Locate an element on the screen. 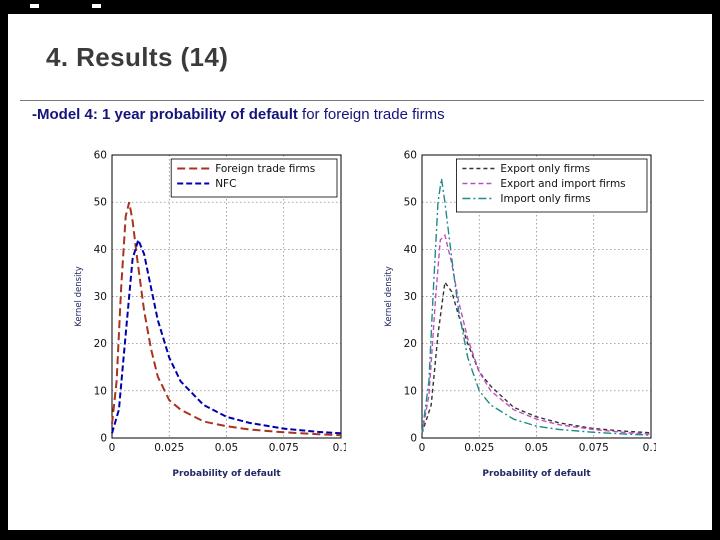 The image size is (720, 540). title-divider is located at coordinates (362, 100).